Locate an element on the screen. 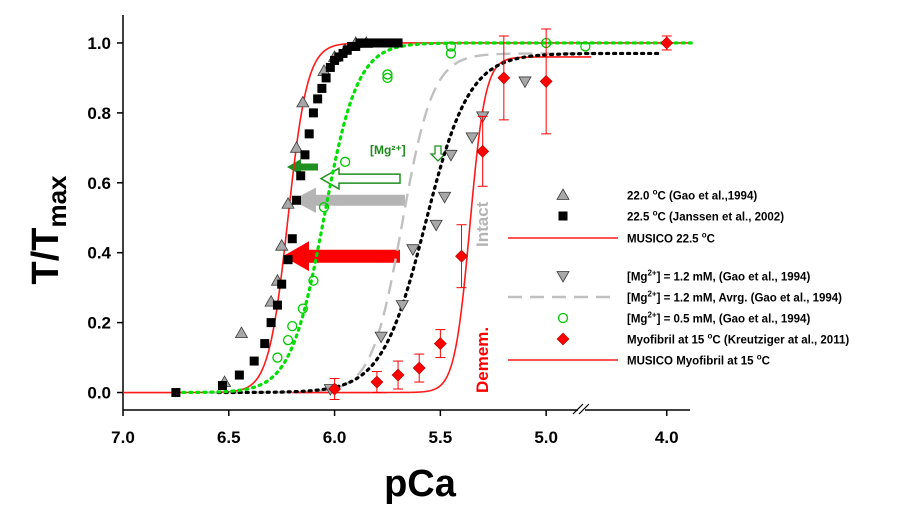  arrow-red-demem is located at coordinates (341, 256).